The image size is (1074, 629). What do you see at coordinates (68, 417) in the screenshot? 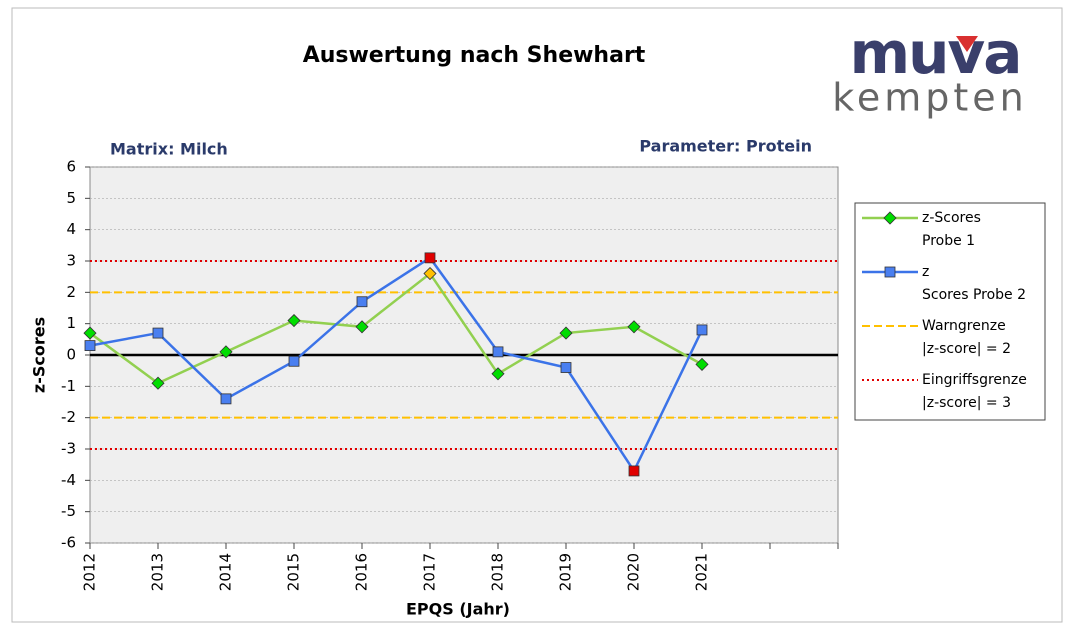
I see `y-tick-label: -2` at bounding box center [68, 417].